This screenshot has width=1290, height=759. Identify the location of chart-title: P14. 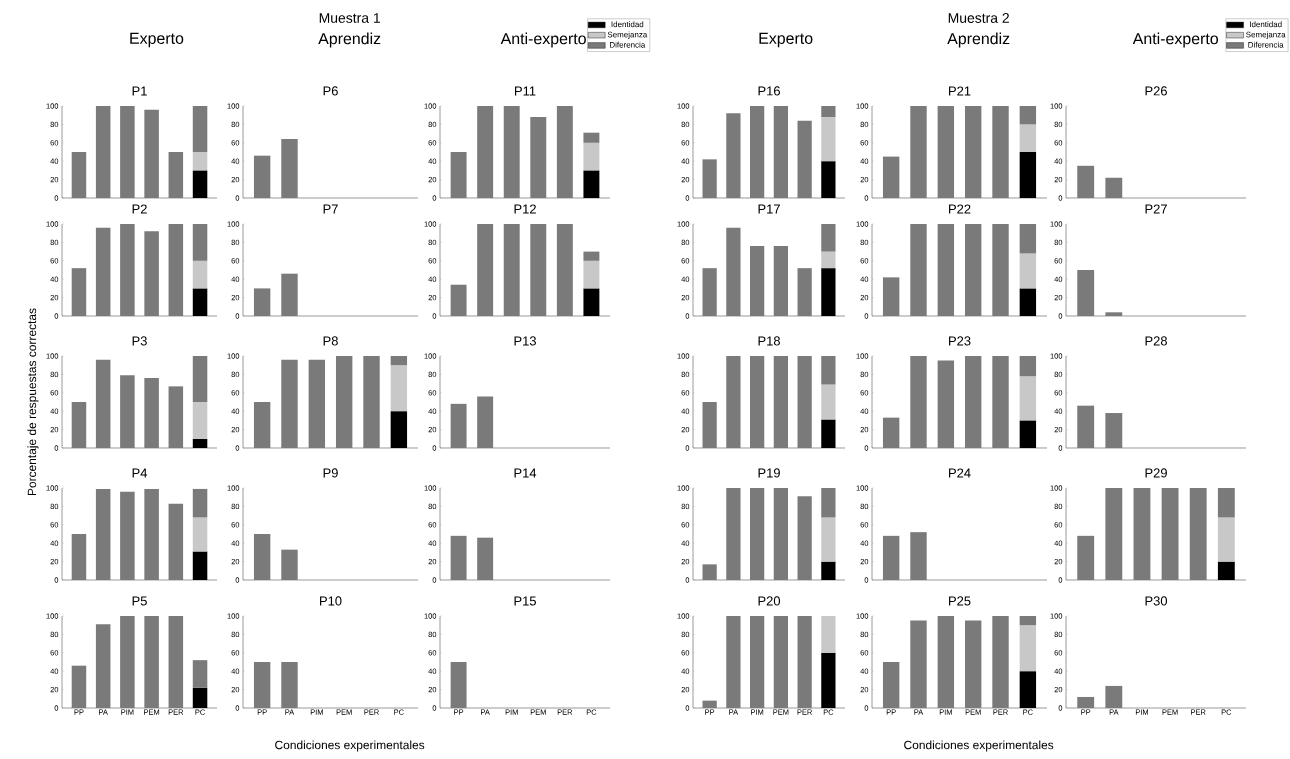
(525, 473).